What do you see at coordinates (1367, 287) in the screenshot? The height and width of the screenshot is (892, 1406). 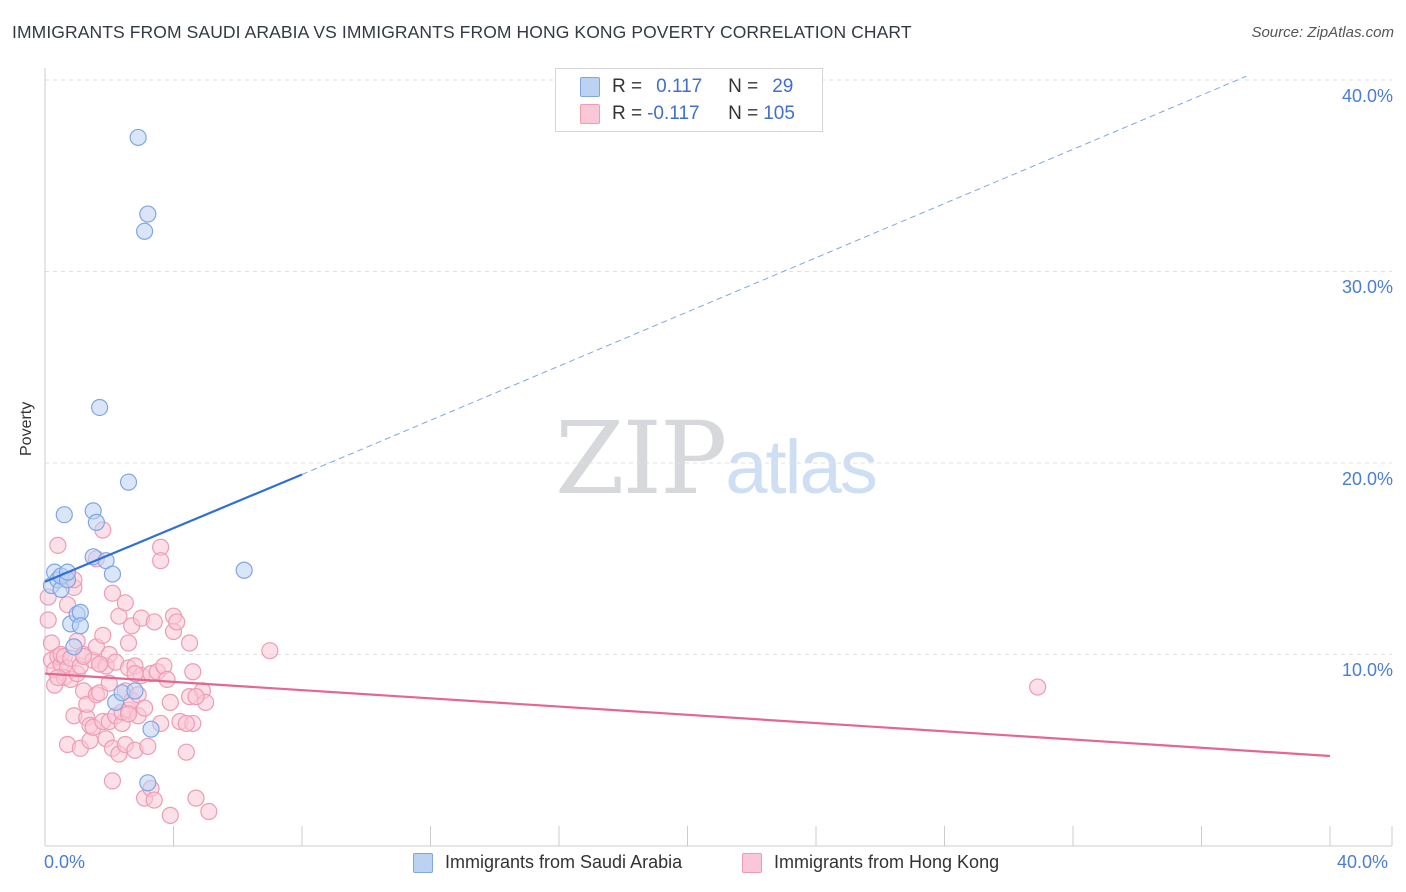 I see `y-tick-label-30: 30.0%` at bounding box center [1367, 287].